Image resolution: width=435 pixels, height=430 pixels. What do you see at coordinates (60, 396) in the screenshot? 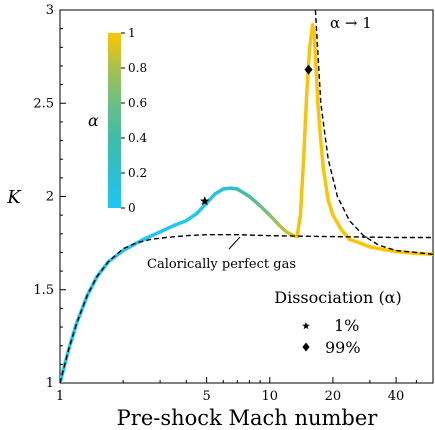
I see `x-tick-label: 1` at bounding box center [60, 396].